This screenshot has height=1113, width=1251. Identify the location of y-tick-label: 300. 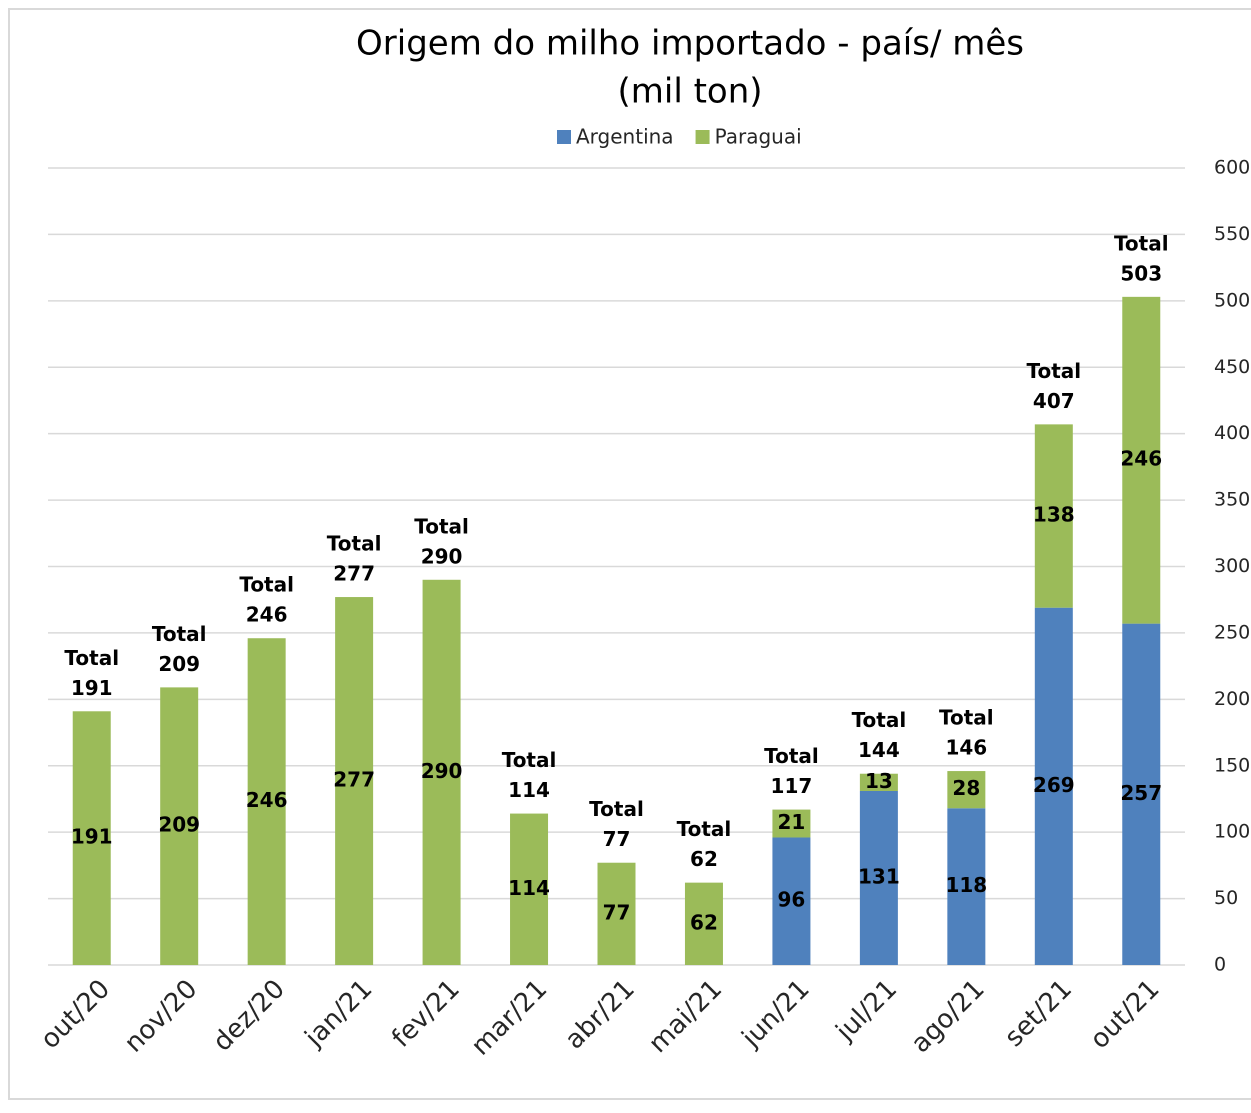
(1232, 566).